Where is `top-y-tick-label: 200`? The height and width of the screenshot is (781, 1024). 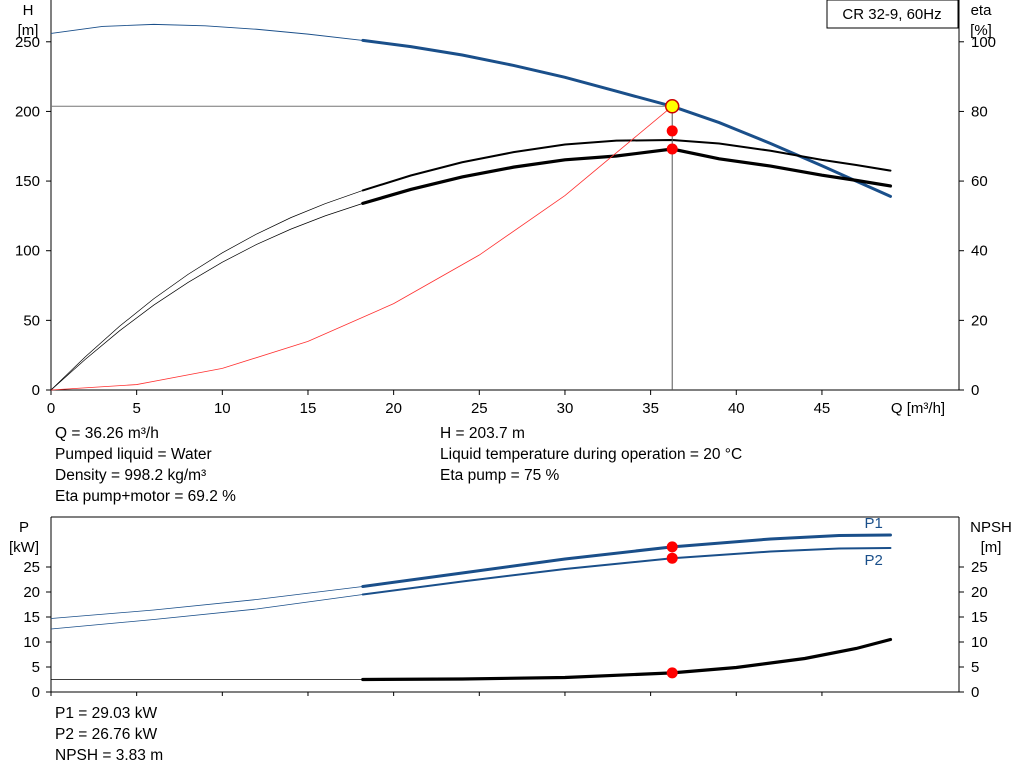
top-y-tick-label: 200 is located at coordinates (27, 111).